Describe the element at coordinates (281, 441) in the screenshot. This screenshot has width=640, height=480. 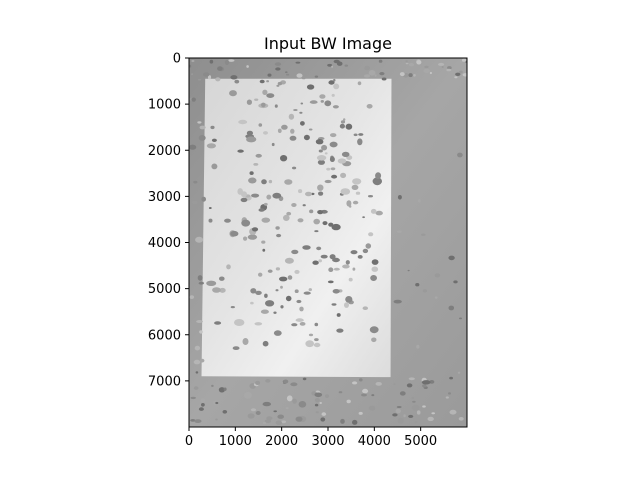
I see `x-tick-label: 2000` at that location.